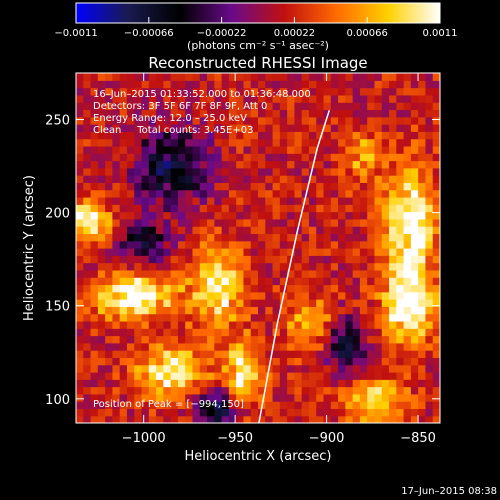  What do you see at coordinates (75, 33) in the screenshot?
I see `colorbar-tick-label: −0.0011` at bounding box center [75, 33].